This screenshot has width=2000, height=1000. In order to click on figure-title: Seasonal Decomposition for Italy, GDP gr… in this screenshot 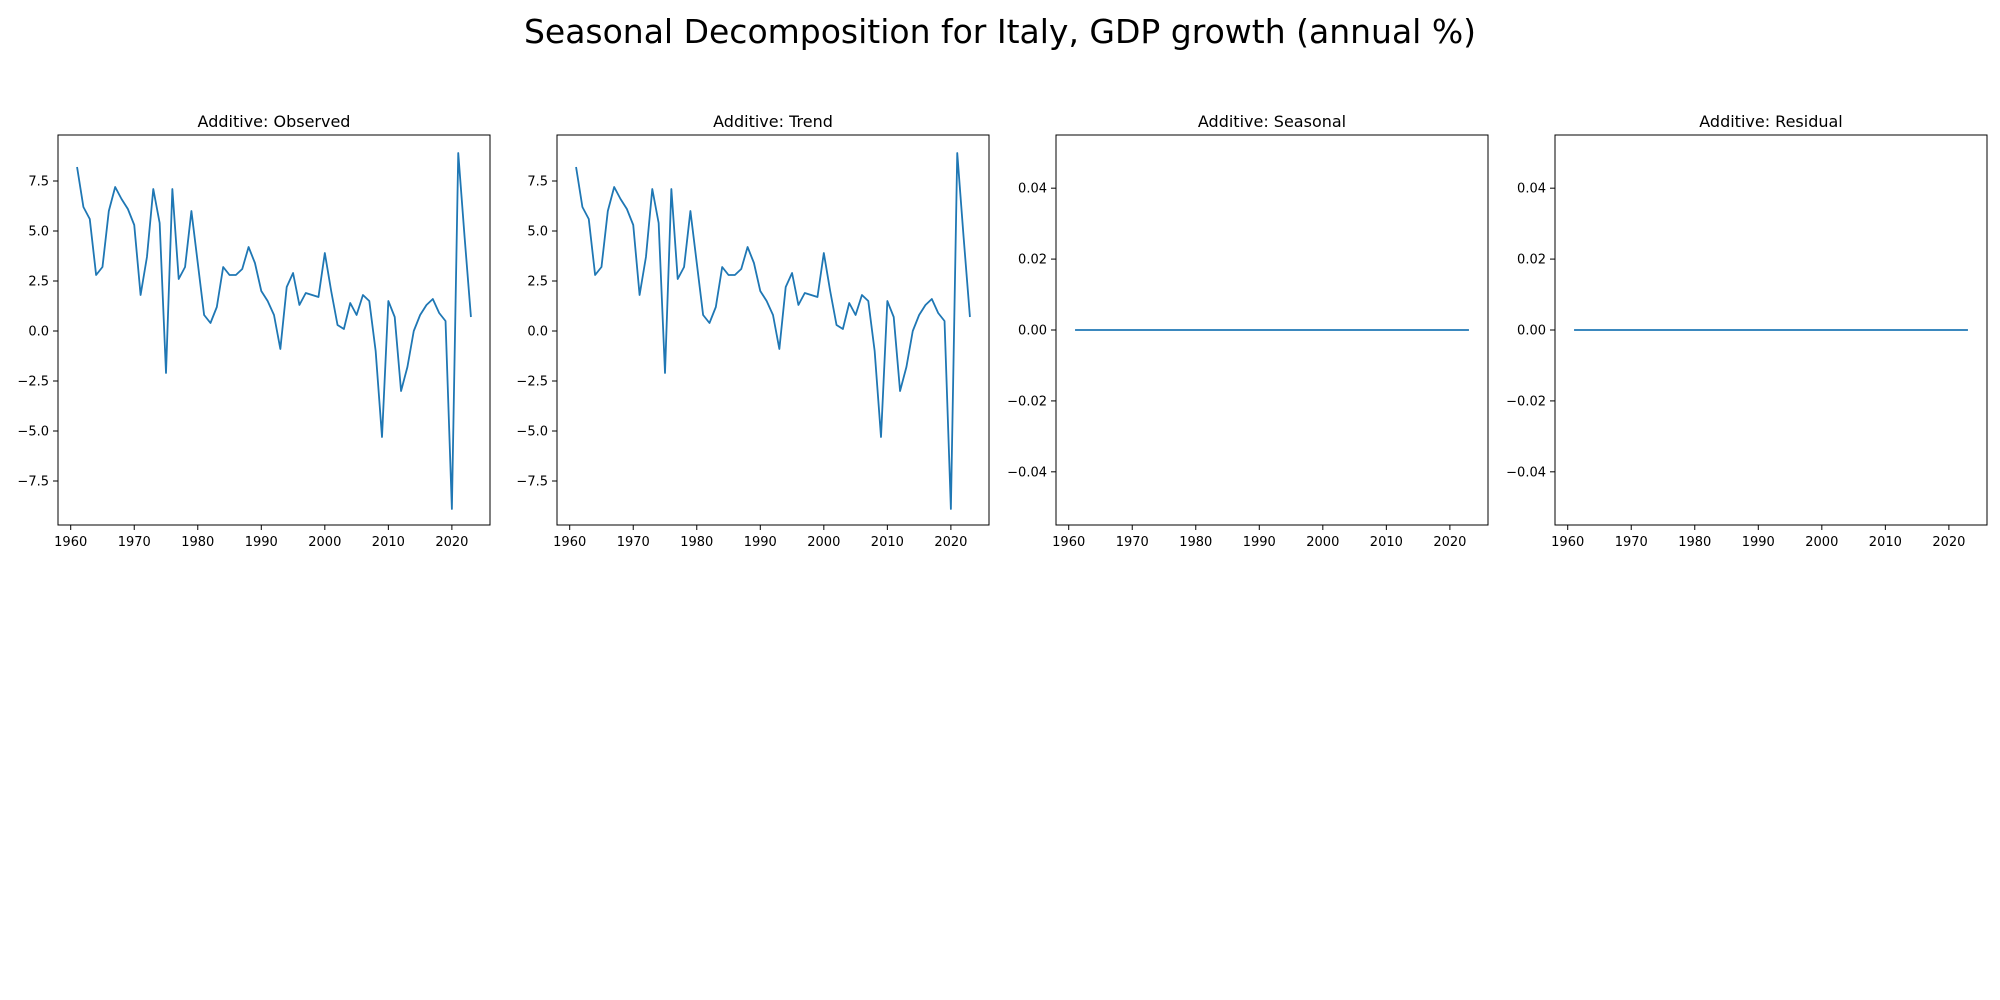, I will do `click(1000, 31)`.